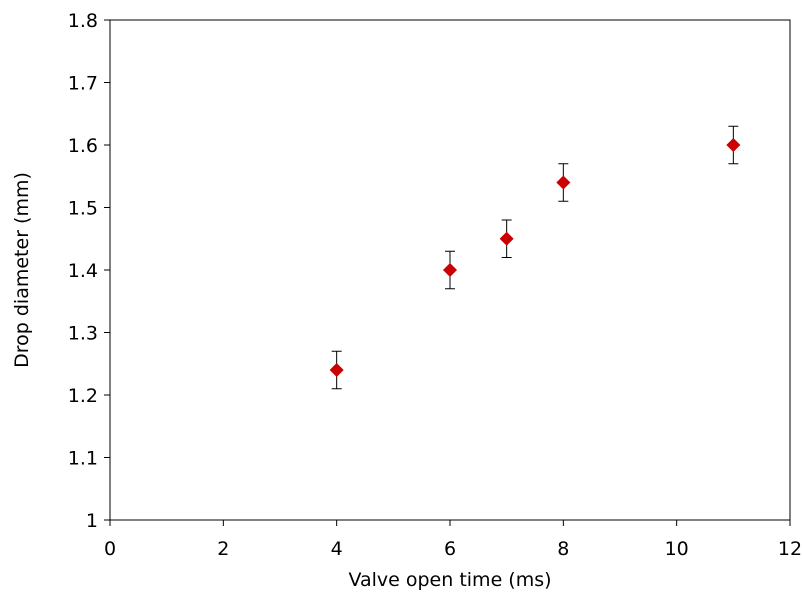 The width and height of the screenshot is (802, 602). Describe the element at coordinates (92, 521) in the screenshot. I see `y-tick-label: 1` at that location.